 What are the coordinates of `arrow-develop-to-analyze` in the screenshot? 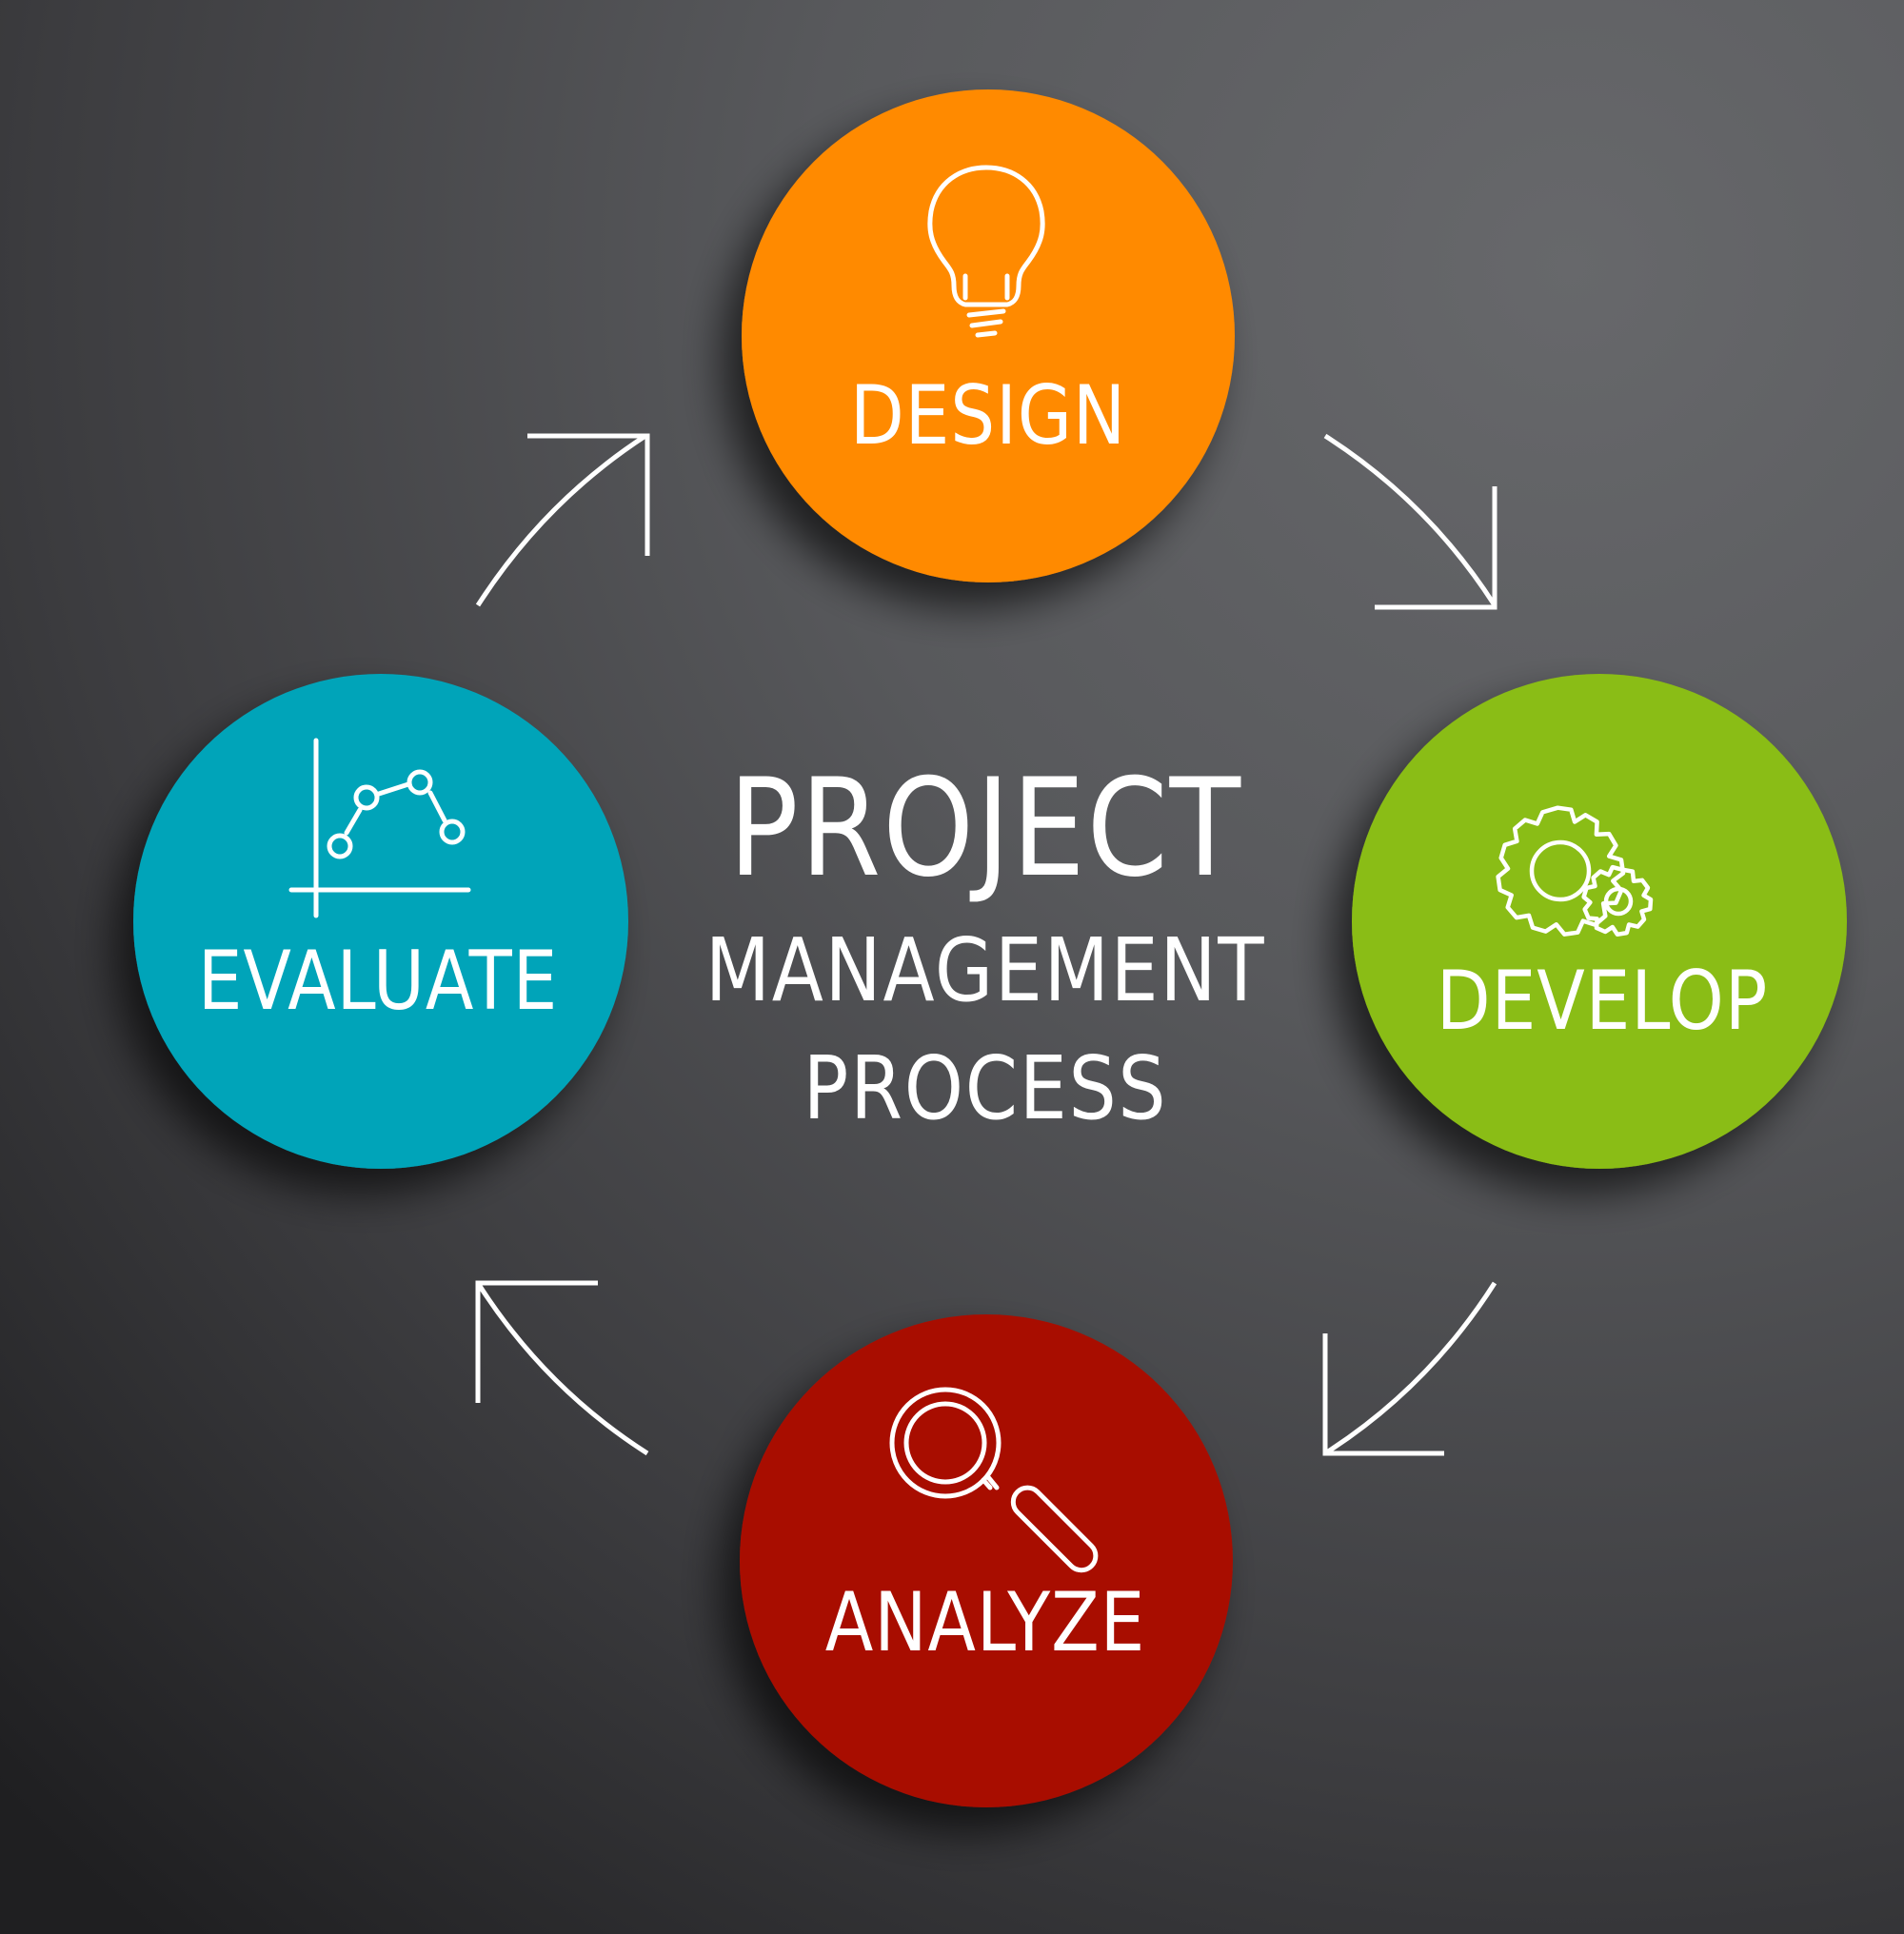 It's located at (1409, 1368).